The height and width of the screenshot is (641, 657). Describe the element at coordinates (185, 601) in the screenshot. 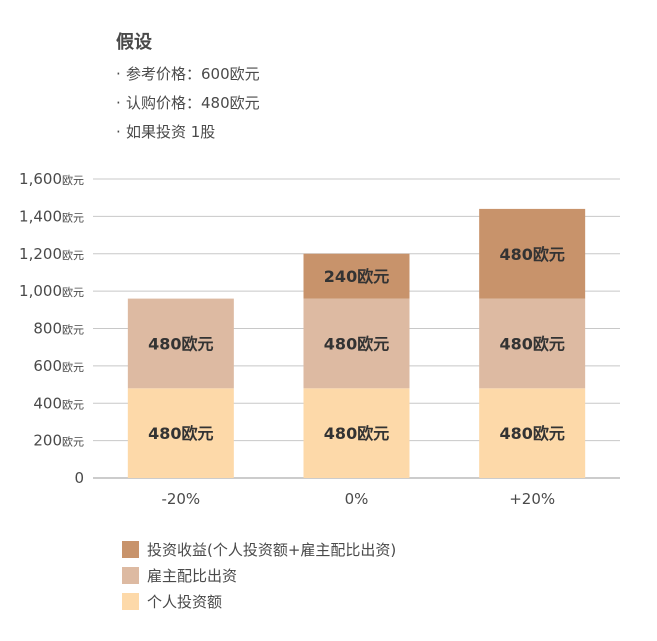

I see `legend-label-personal-investment: 个人投资额` at that location.